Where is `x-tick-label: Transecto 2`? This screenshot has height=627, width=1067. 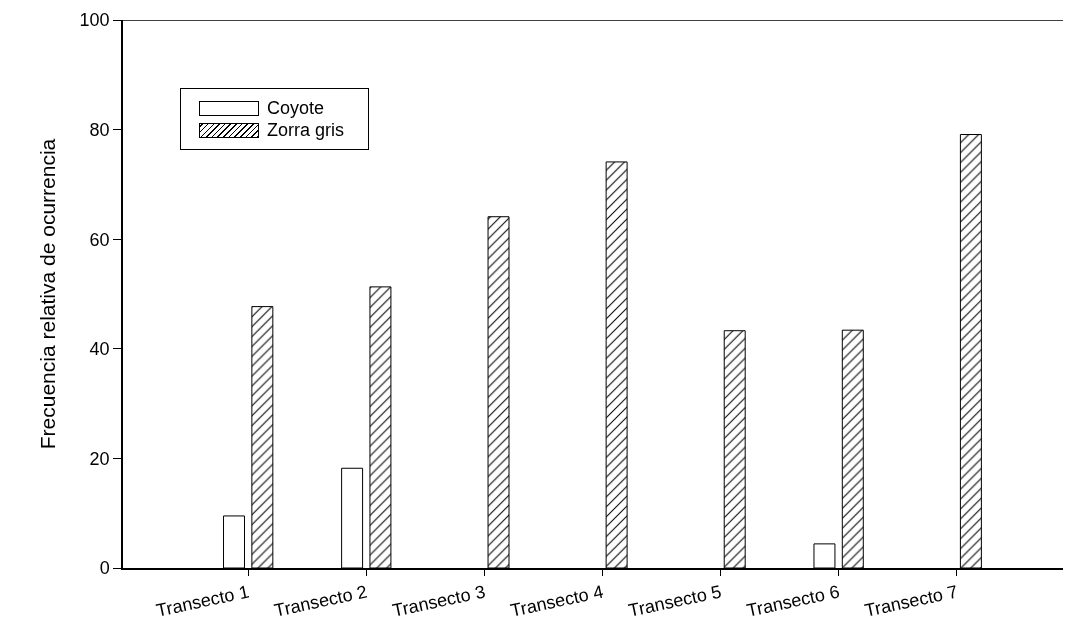 x-tick-label: Transecto 2 is located at coordinates (320, 601).